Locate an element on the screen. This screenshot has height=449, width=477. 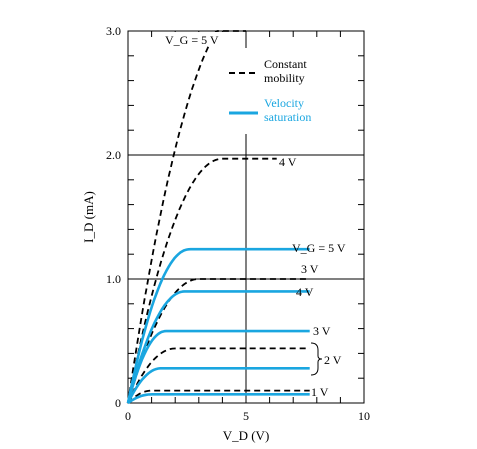
y-tick-label-1: 1.0 is located at coordinates (113, 279).